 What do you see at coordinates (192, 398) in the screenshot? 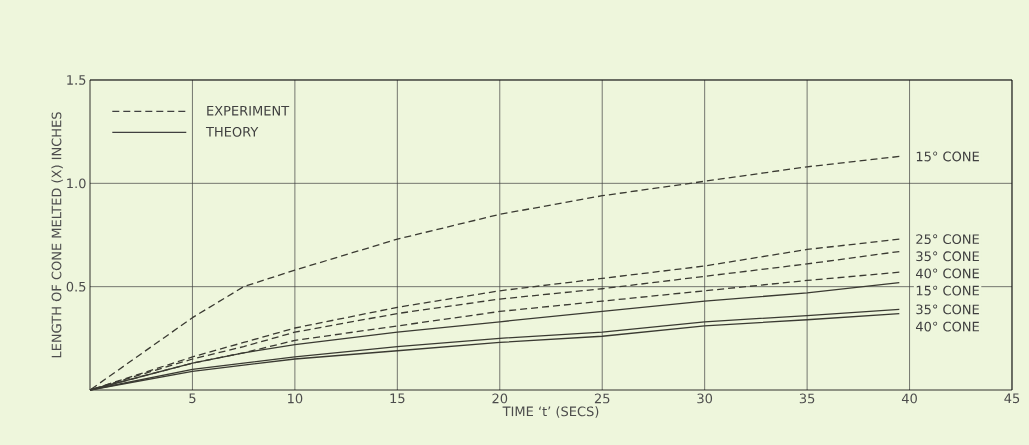
I see `x-tick-label: 5` at bounding box center [192, 398].